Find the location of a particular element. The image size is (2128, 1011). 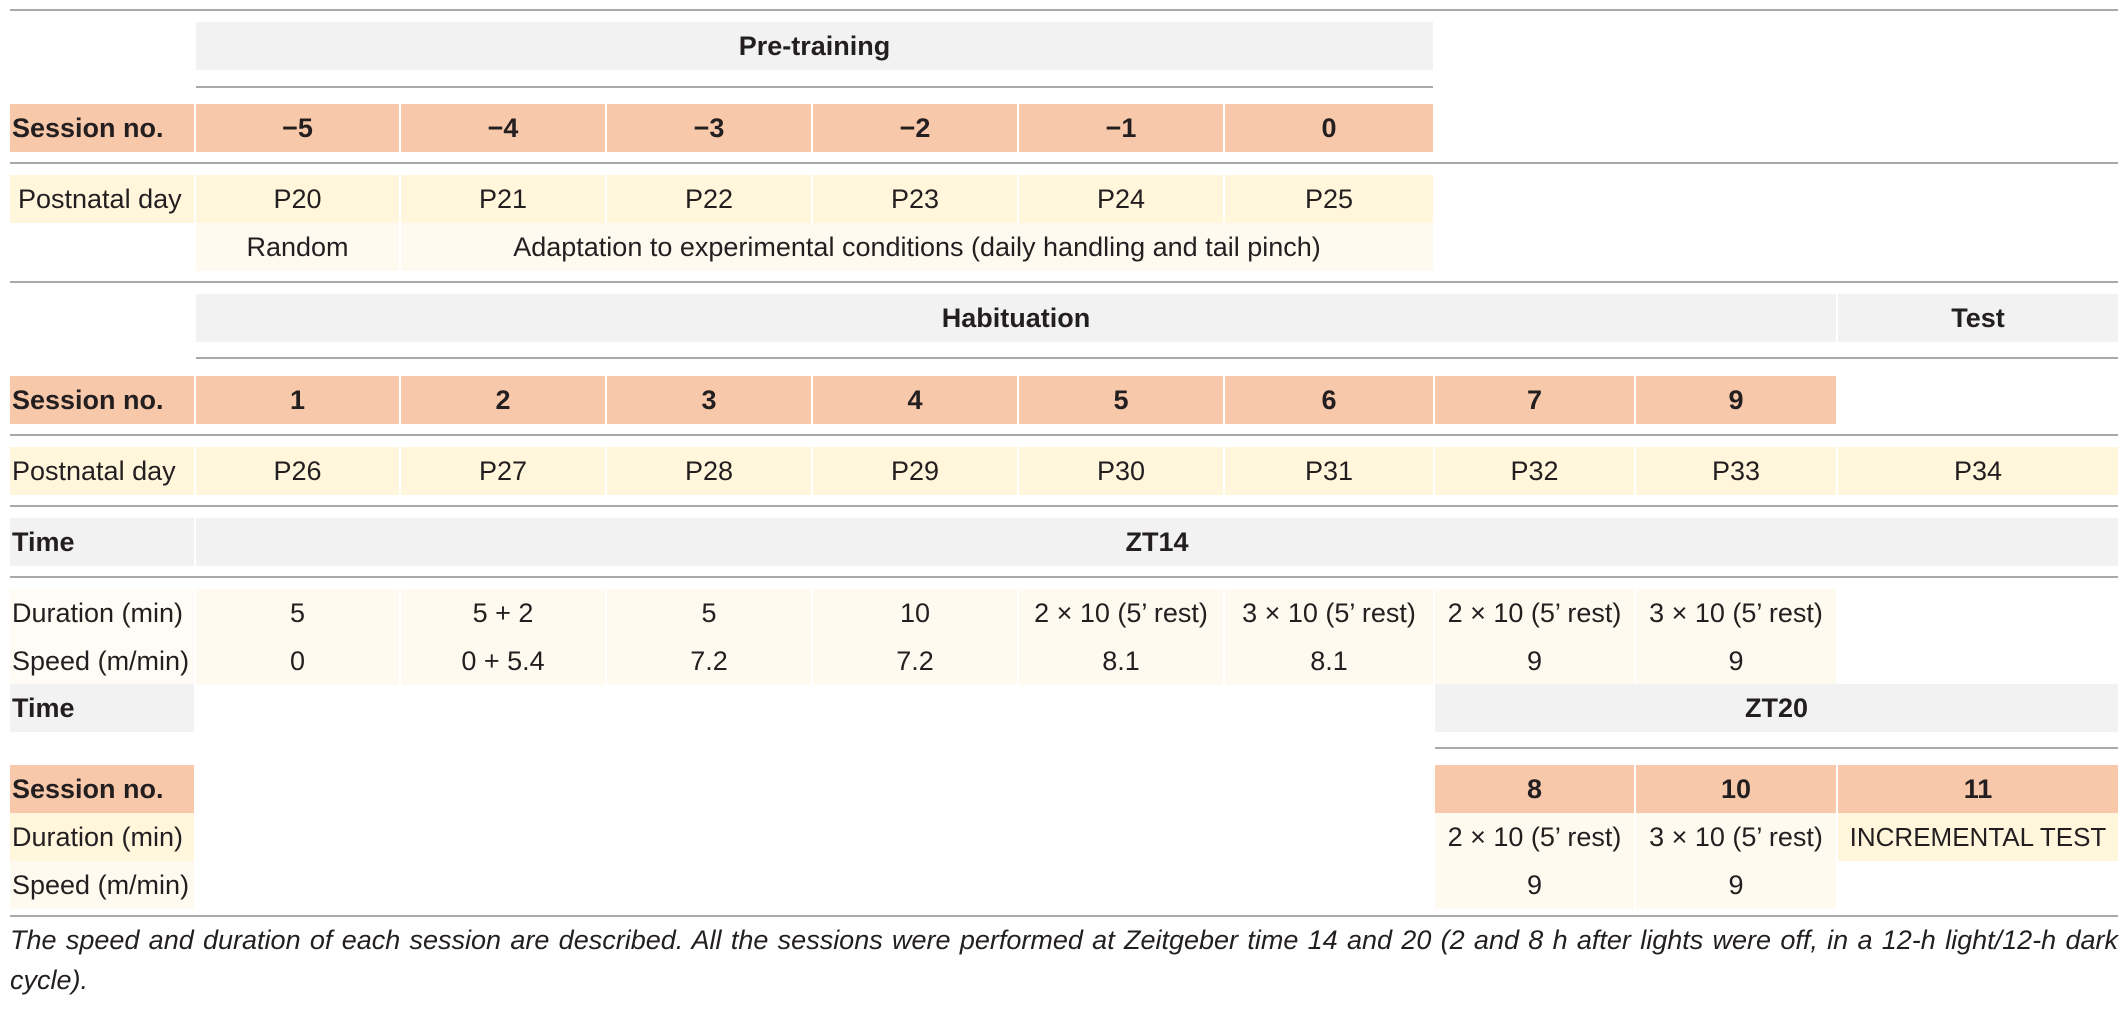

habituation-session: 6 is located at coordinates (1329, 400).